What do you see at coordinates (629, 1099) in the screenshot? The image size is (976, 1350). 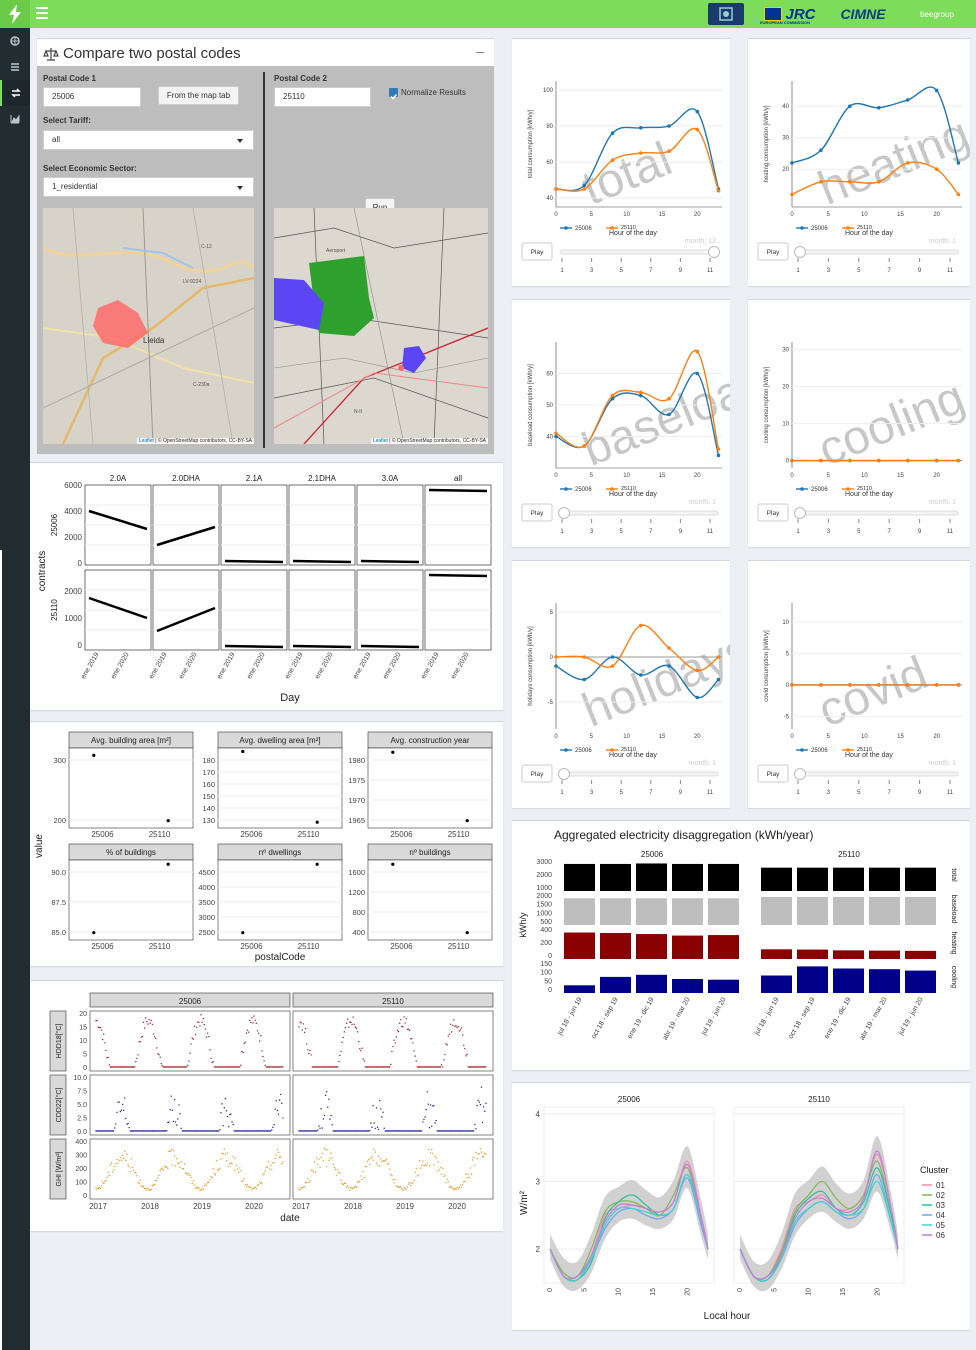 I see `facet-strip-label: 25006` at bounding box center [629, 1099].